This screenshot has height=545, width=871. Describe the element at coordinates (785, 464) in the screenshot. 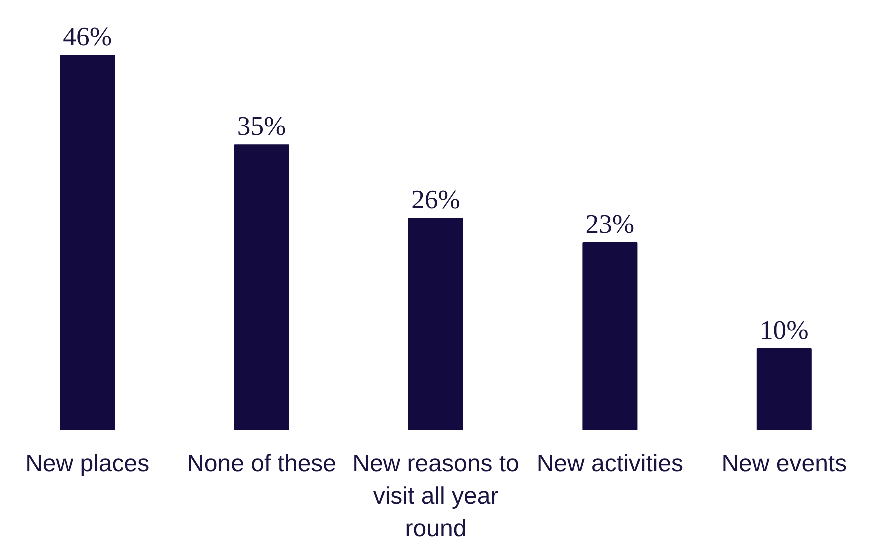

I see `x-tick-label: New events` at that location.